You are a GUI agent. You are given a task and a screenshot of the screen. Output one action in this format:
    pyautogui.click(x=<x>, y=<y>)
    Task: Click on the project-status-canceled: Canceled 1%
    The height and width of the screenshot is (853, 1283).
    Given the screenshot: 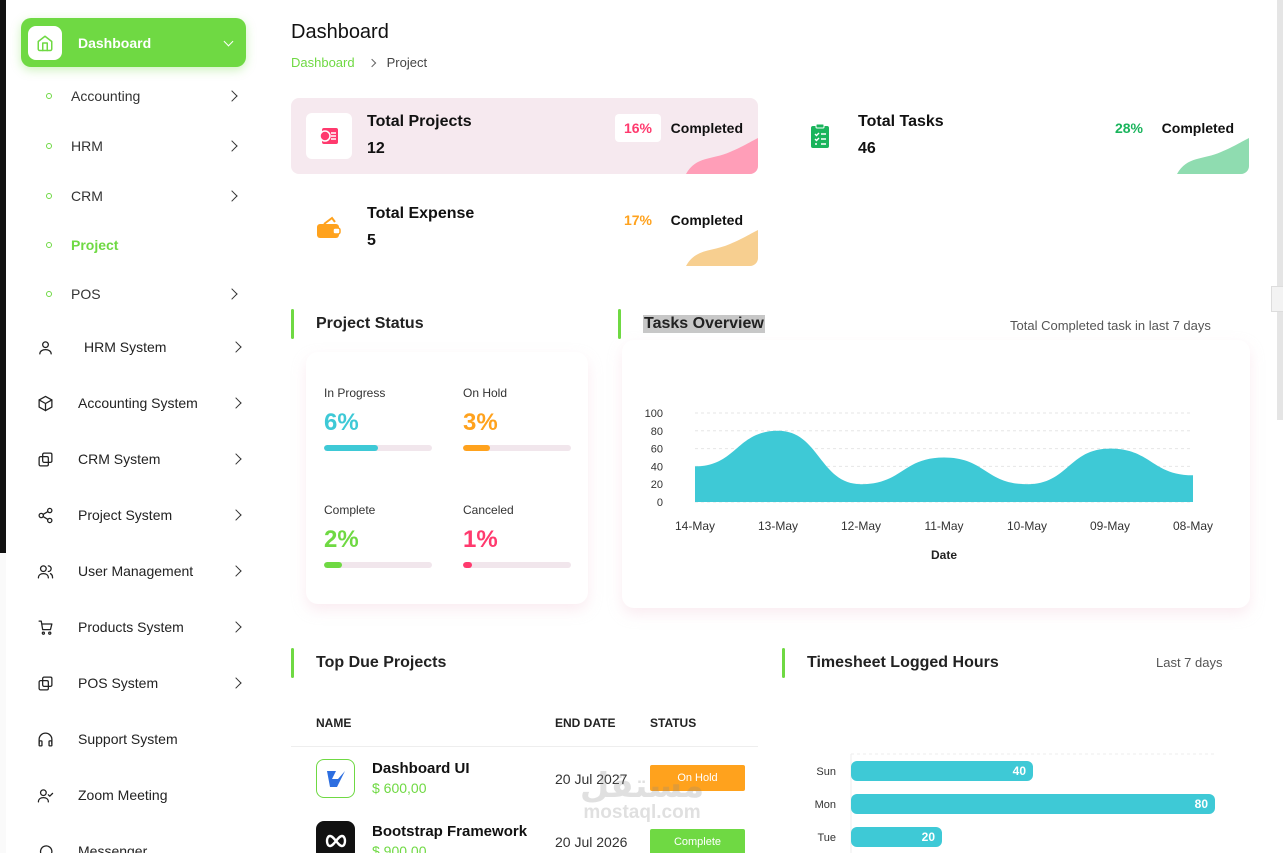 What is the action you would take?
    pyautogui.click(x=517, y=535)
    